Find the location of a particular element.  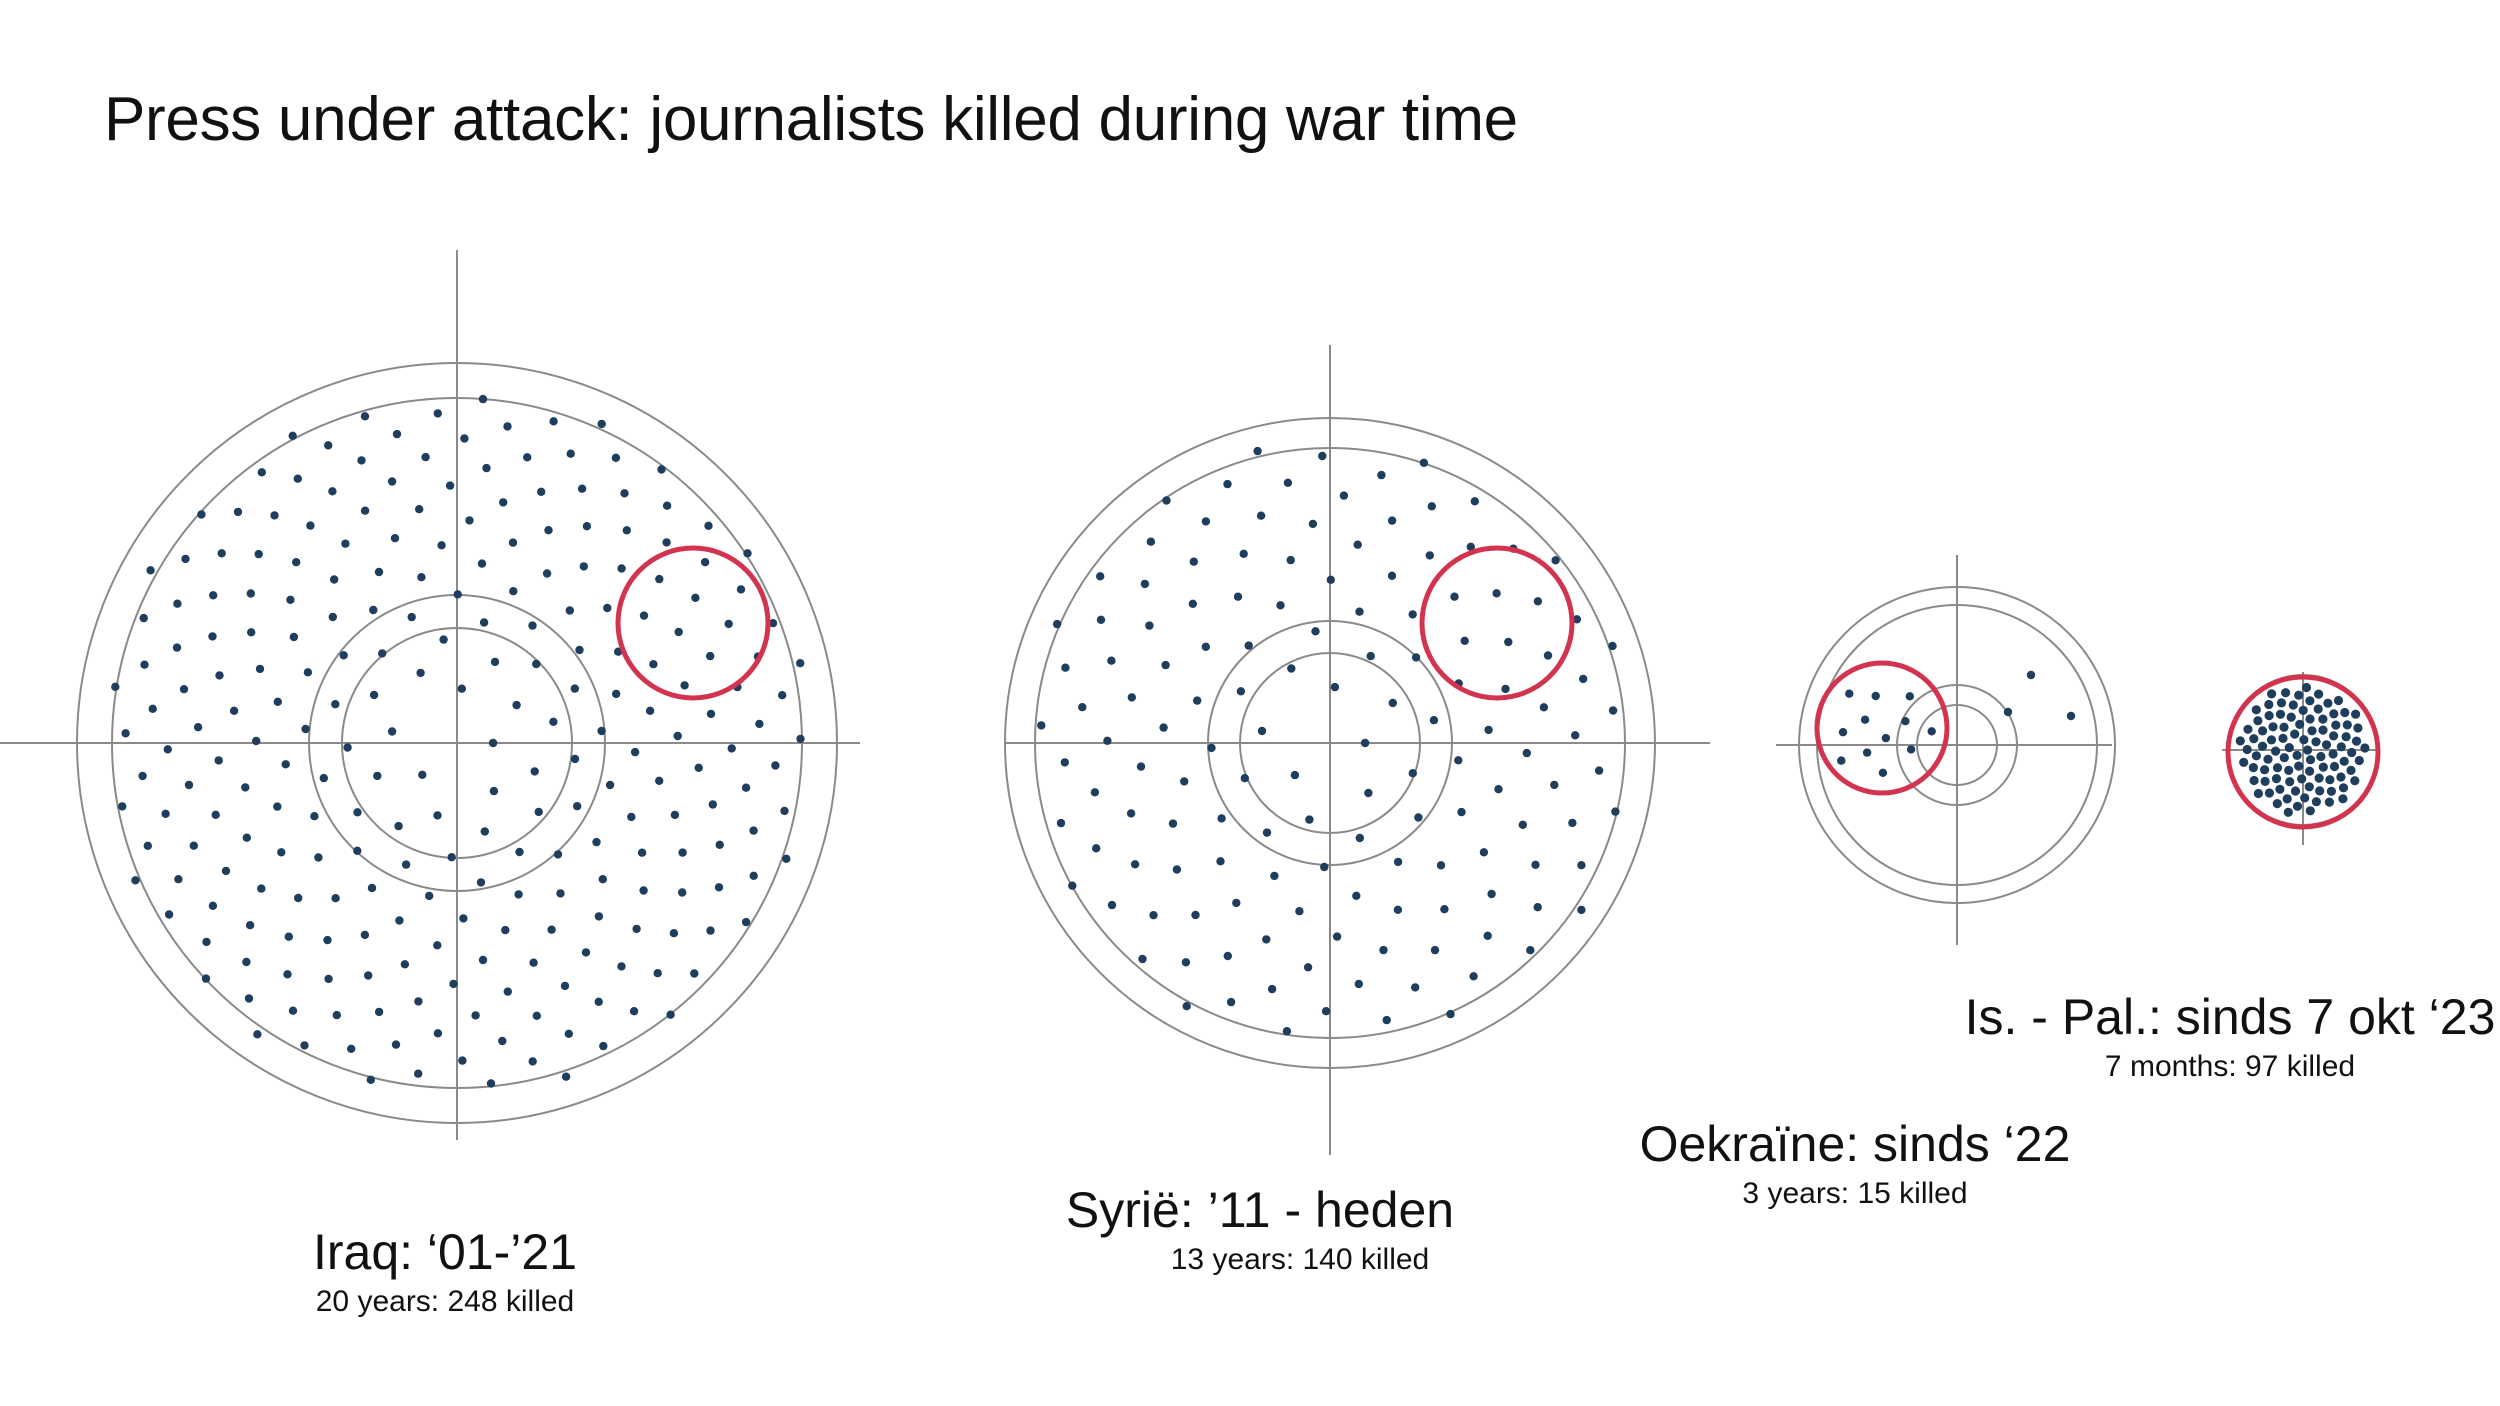

label-iraq: Iraq: ‘01-’21 20 years: 248 killed is located at coordinates (445, 1272).